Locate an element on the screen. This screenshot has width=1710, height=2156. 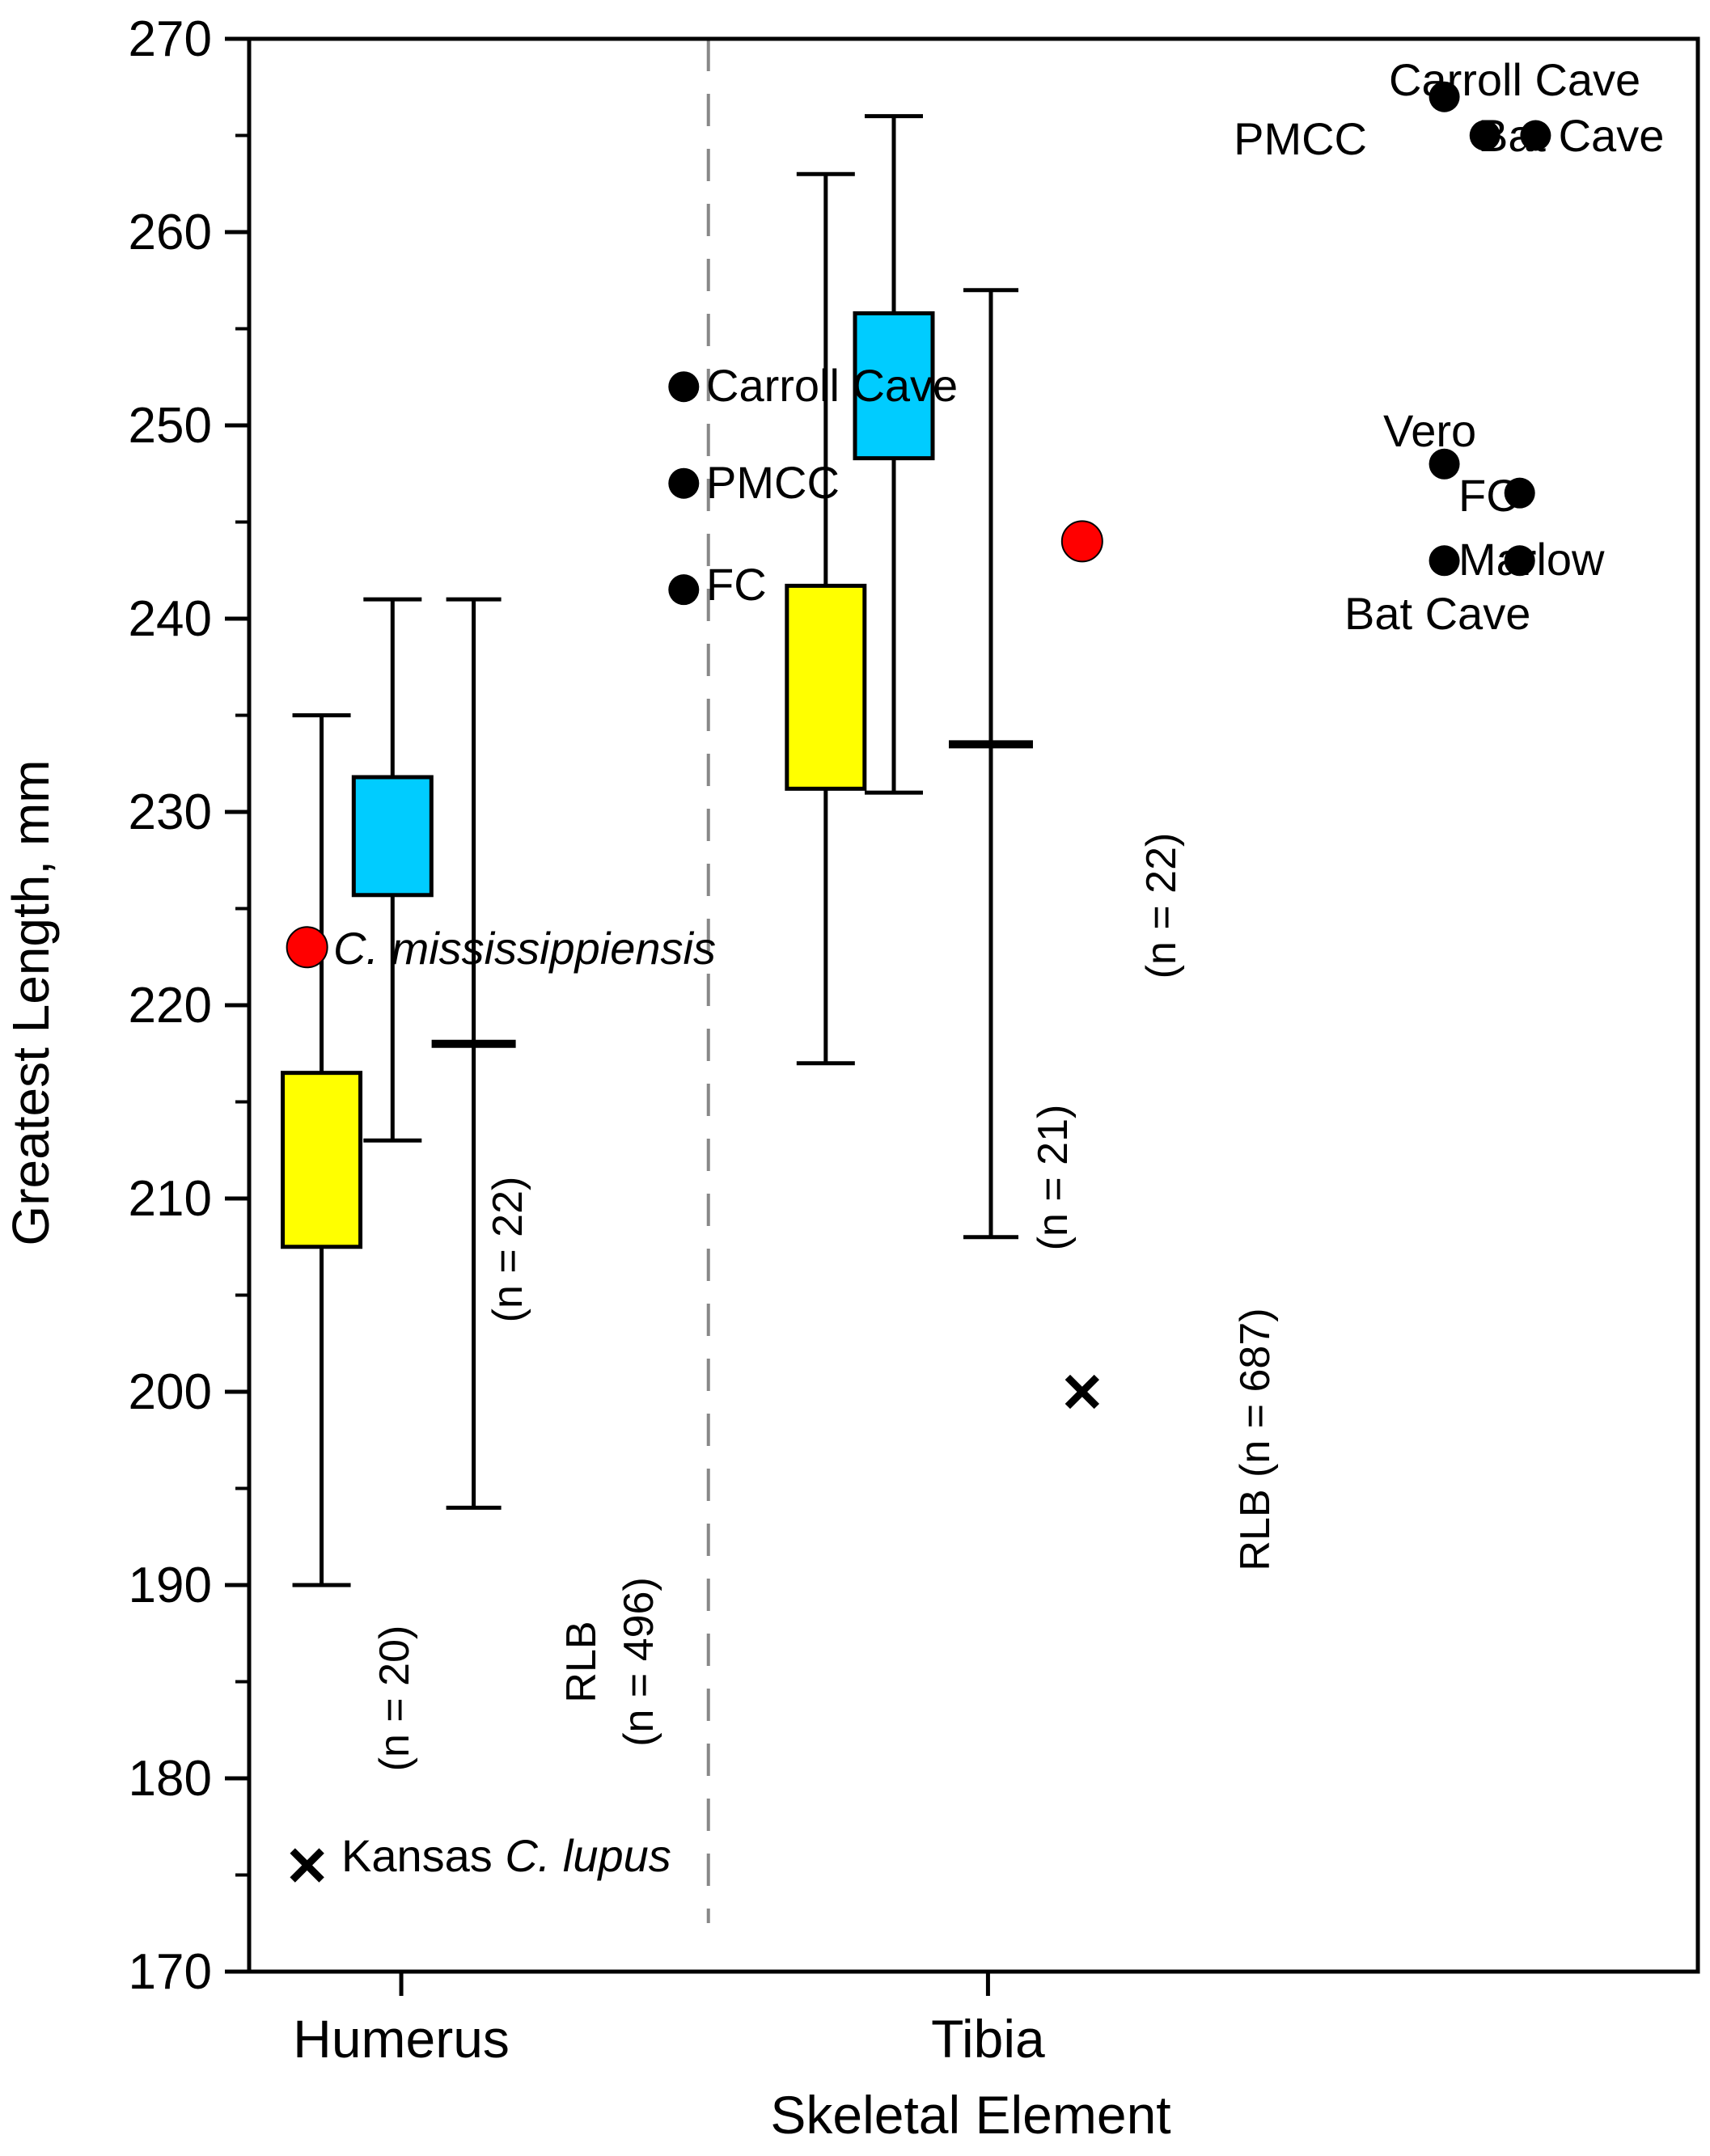
rlb-label-tibia: RLB (n = 687) is located at coordinates (1255, 1439).